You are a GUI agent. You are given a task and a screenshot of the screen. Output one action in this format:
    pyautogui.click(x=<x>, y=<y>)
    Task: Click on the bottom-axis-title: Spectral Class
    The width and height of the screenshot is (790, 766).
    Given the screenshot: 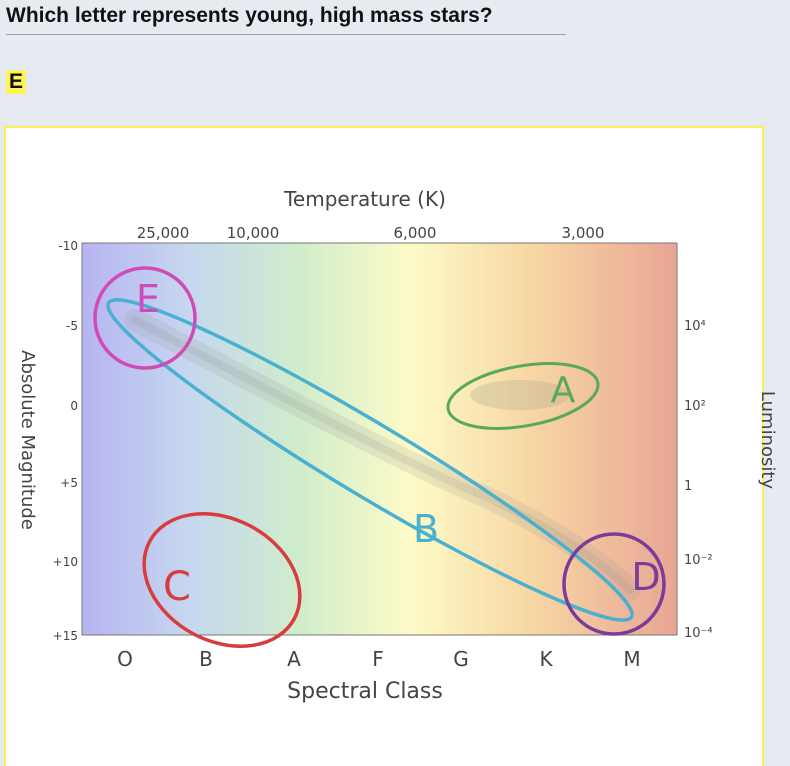 What is the action you would take?
    pyautogui.click(x=365, y=691)
    